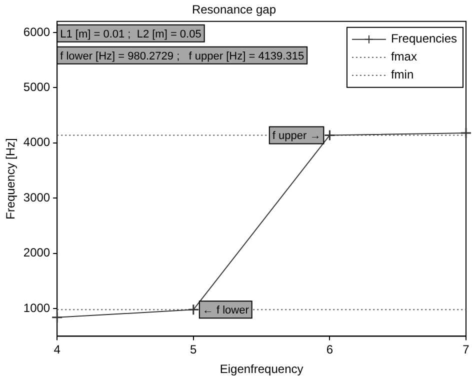 The image size is (474, 381). Describe the element at coordinates (403, 57) in the screenshot. I see `legend-label: fmax` at that location.